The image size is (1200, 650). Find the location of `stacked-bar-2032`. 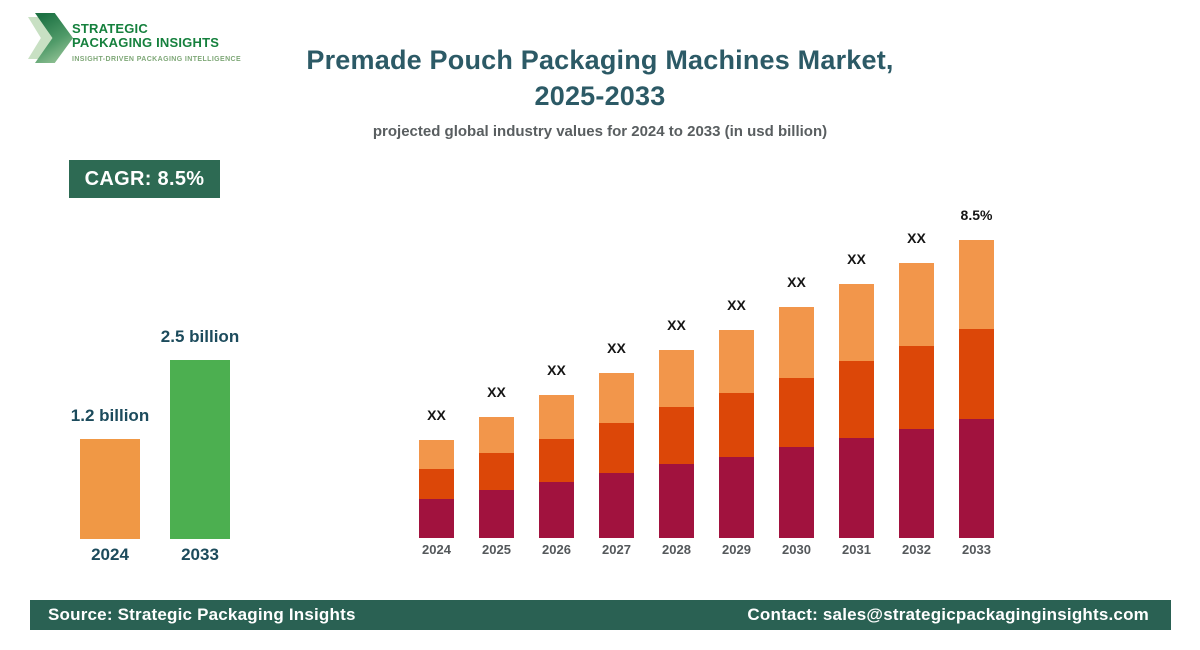

stacked-bar-2032 is located at coordinates (916, 400).